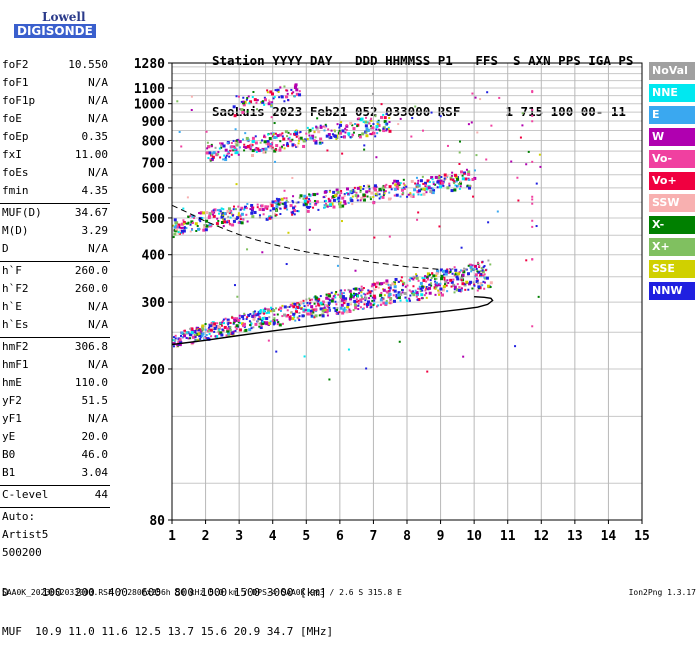  Describe the element at coordinates (95, 400) in the screenshot. I see `param-value: 51.5` at that location.